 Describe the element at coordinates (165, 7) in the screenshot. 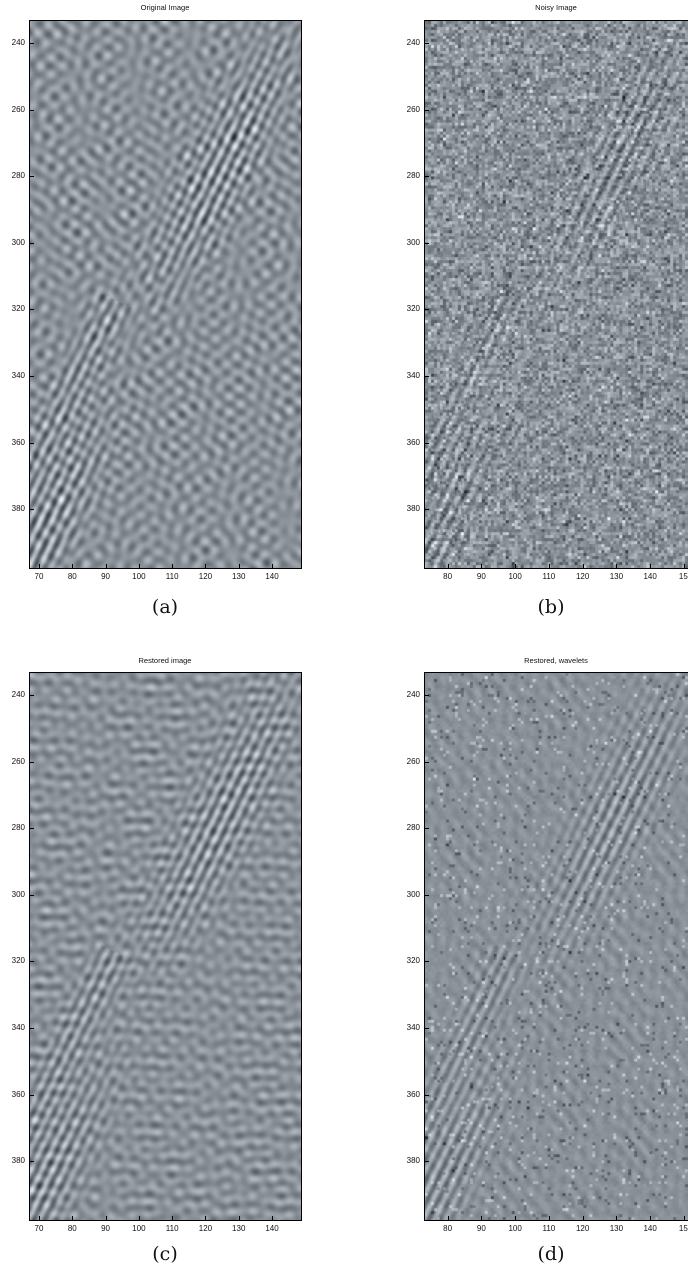

I see `panel-a-title: Original Image` at that location.